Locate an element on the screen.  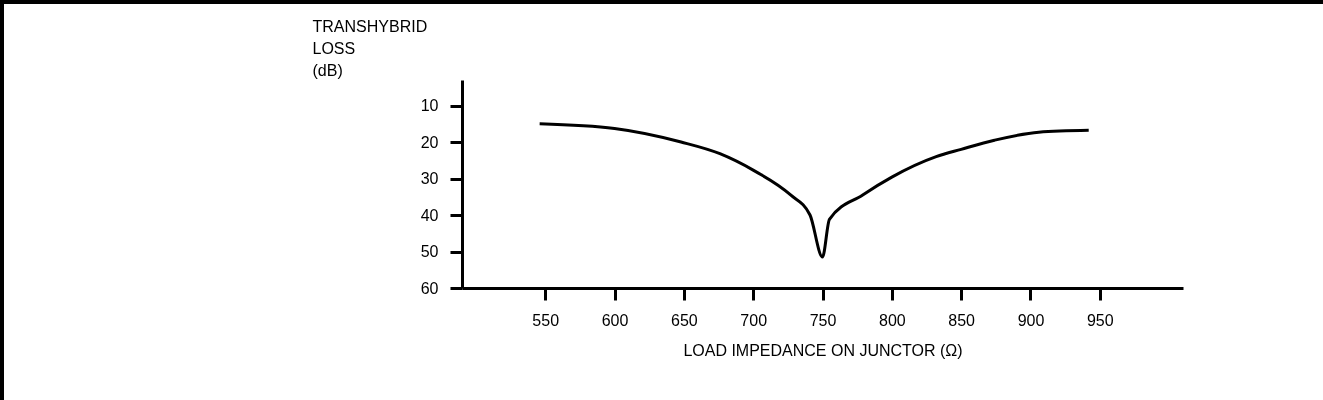
x-tick-label: 800 is located at coordinates (892, 320).